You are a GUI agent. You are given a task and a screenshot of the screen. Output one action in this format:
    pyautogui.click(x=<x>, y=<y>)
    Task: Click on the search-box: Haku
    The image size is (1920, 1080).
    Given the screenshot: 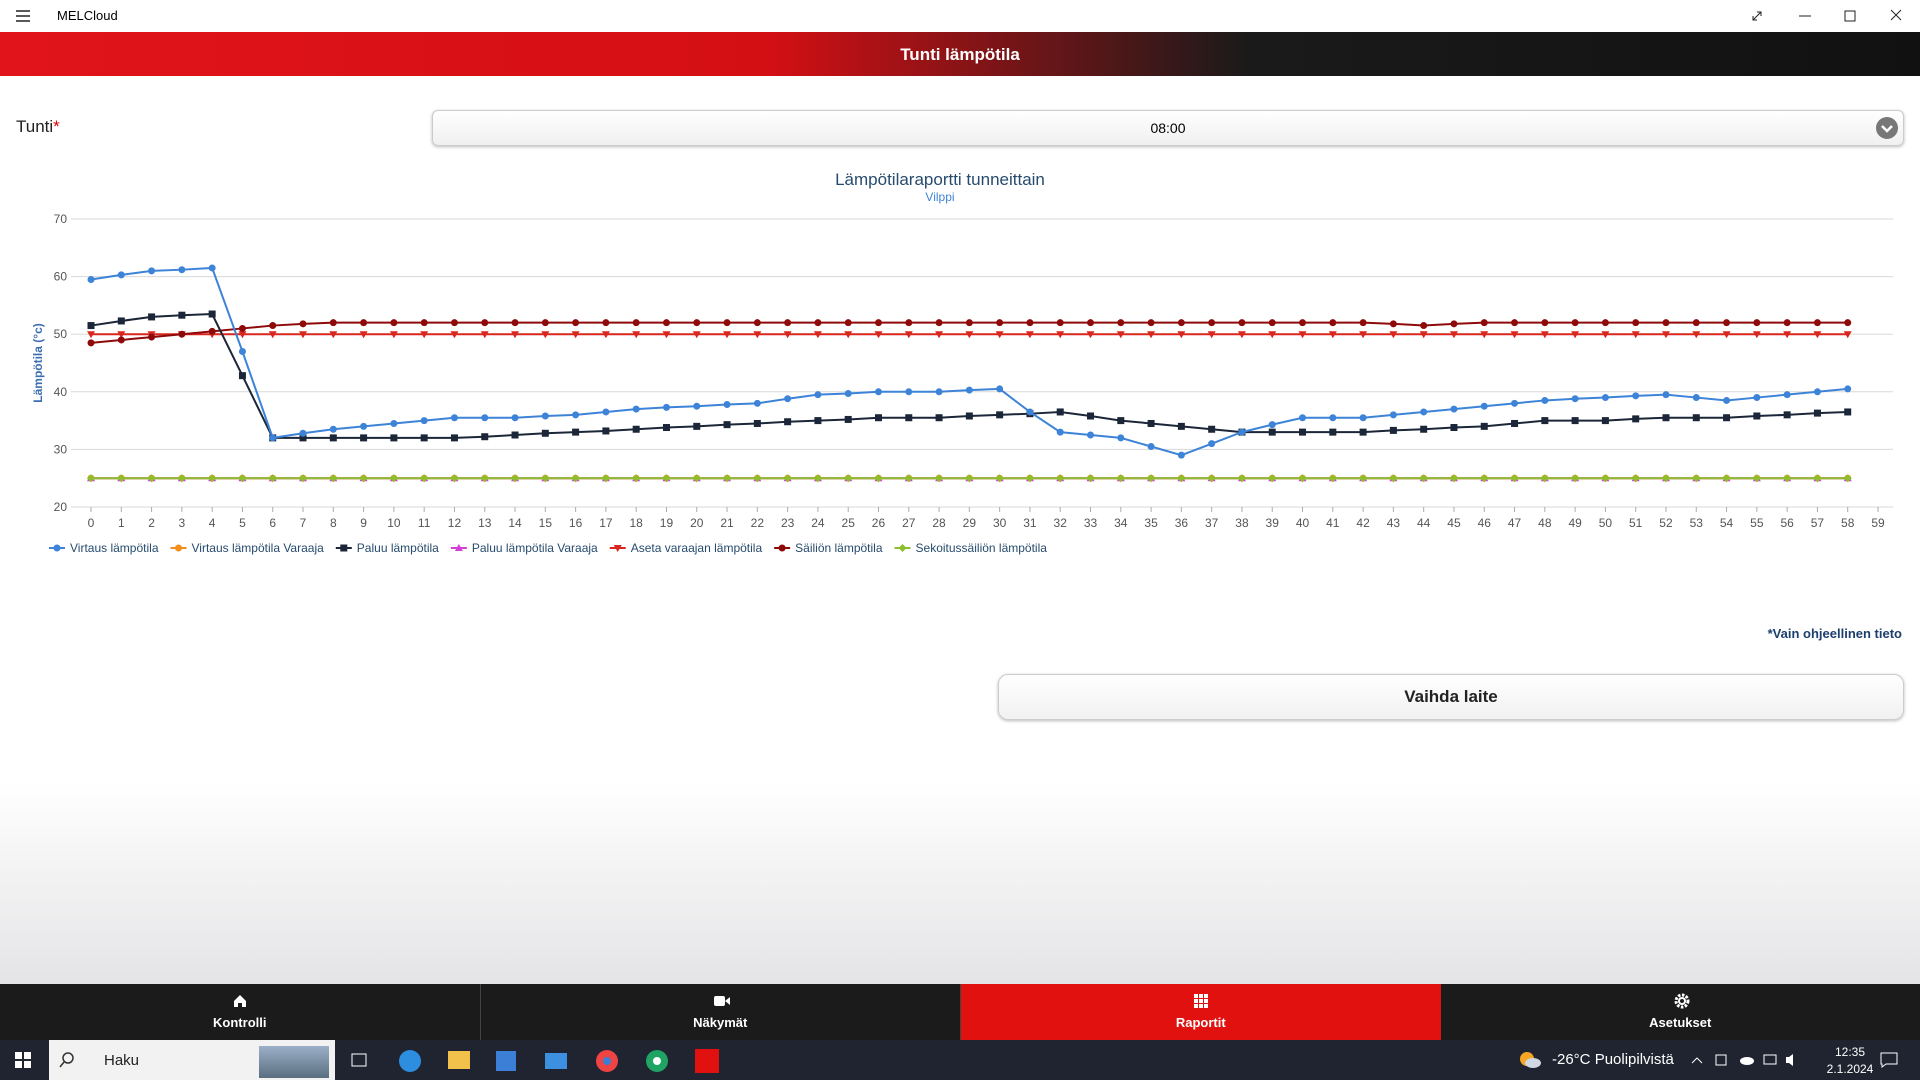 What is the action you would take?
    pyautogui.click(x=192, y=1060)
    